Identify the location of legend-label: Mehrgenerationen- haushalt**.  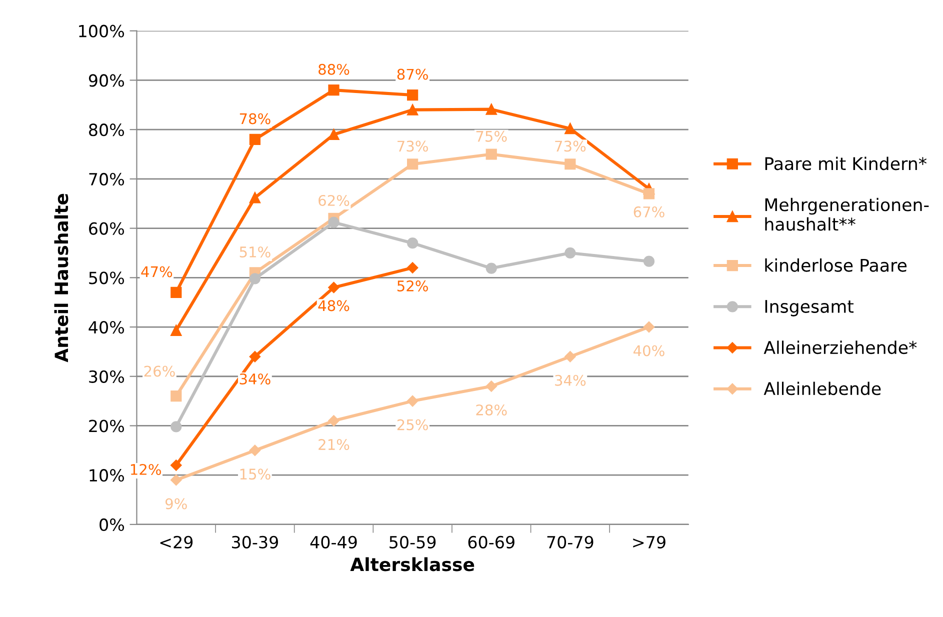
(847, 214).